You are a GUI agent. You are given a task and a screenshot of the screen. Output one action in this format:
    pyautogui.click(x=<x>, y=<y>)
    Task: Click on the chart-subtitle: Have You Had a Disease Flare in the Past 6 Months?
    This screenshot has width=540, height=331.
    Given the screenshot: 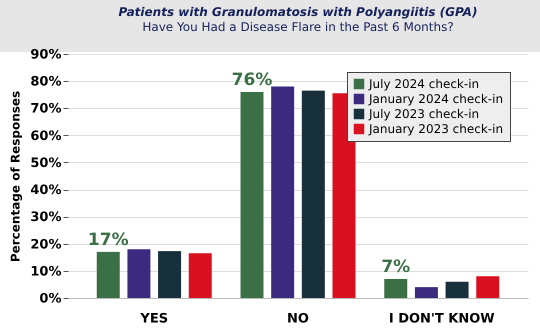 What is the action you would take?
    pyautogui.click(x=298, y=27)
    